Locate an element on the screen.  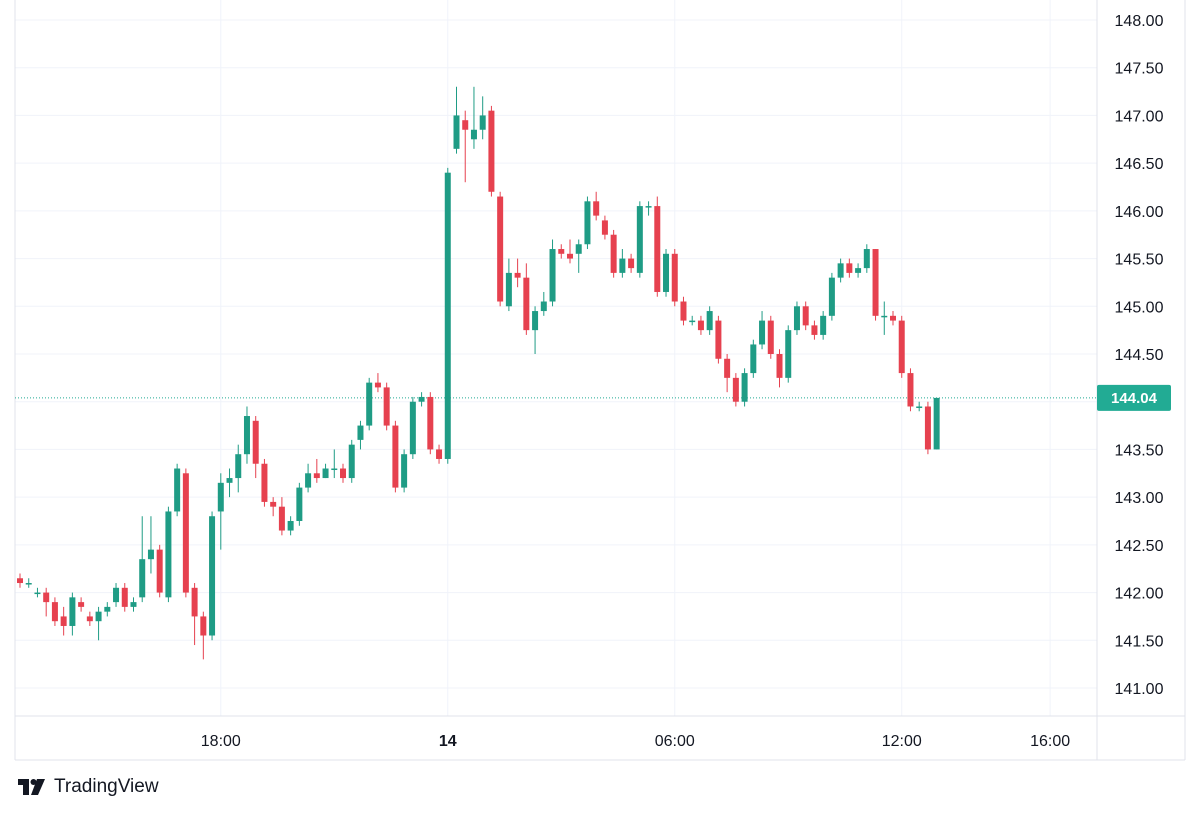
brand-name: TradingView is located at coordinates (106, 786).